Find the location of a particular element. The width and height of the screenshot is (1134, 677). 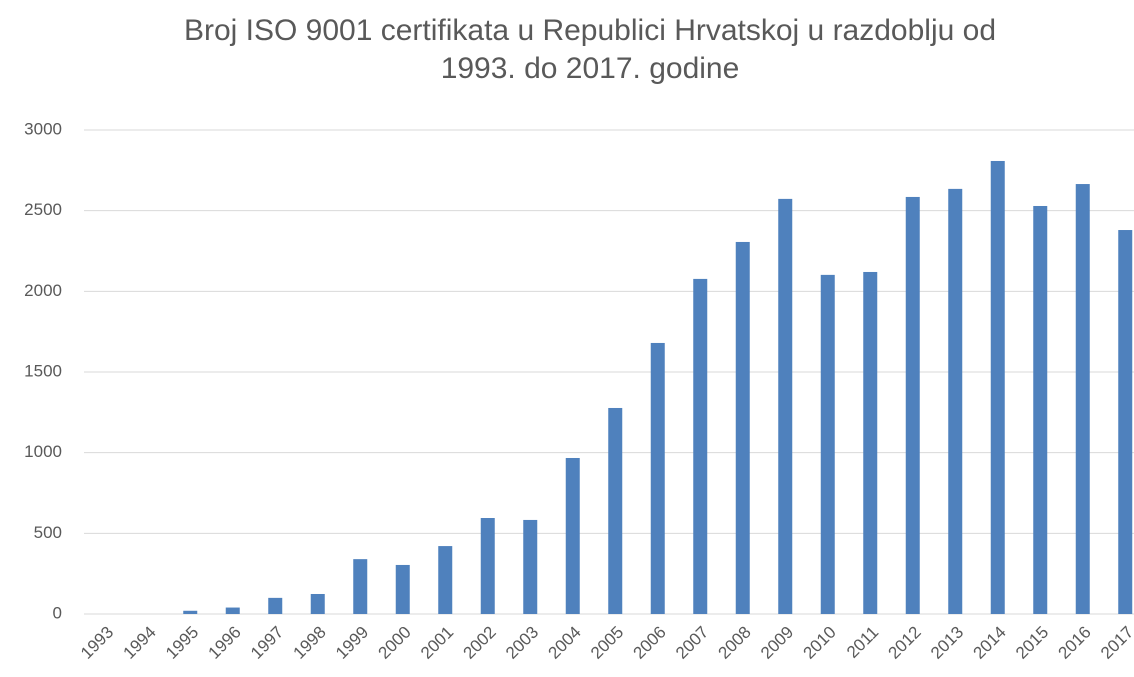

x-tick-label: 2003 is located at coordinates (522, 643).